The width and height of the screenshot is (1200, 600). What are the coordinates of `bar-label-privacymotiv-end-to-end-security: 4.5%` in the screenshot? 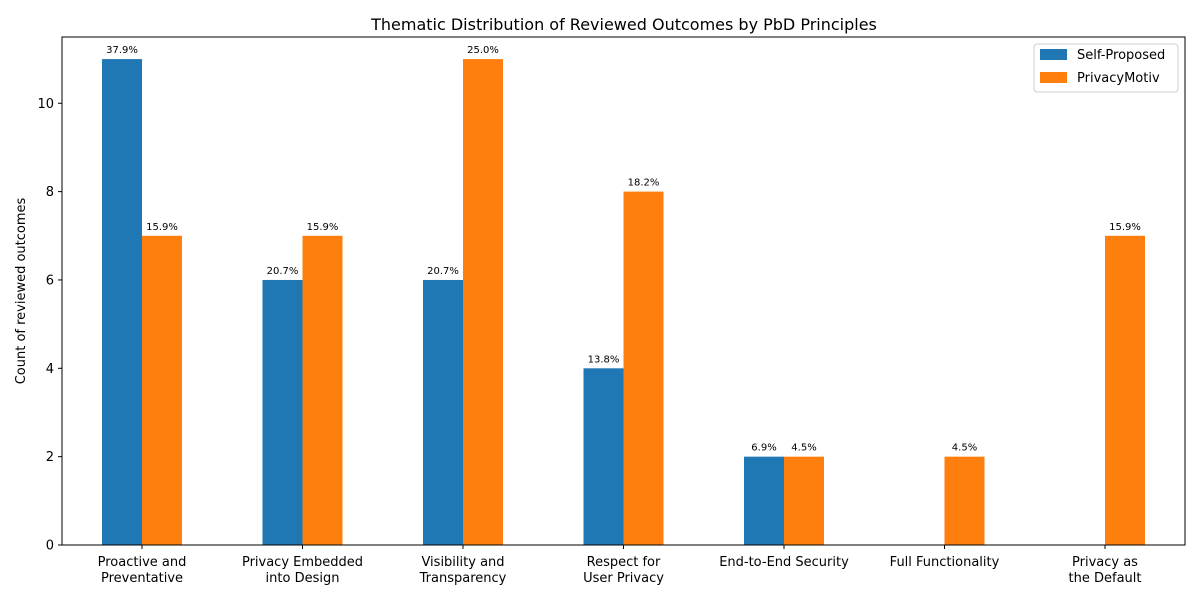 It's located at (803, 448).